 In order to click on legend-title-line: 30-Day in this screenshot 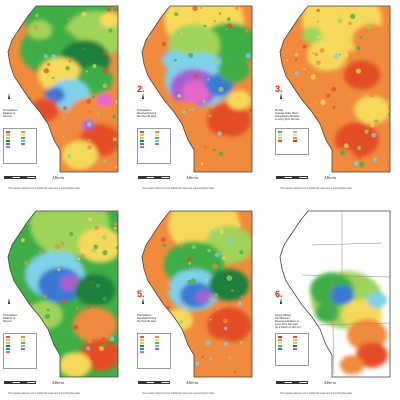, I will do `click(279, 110)`.